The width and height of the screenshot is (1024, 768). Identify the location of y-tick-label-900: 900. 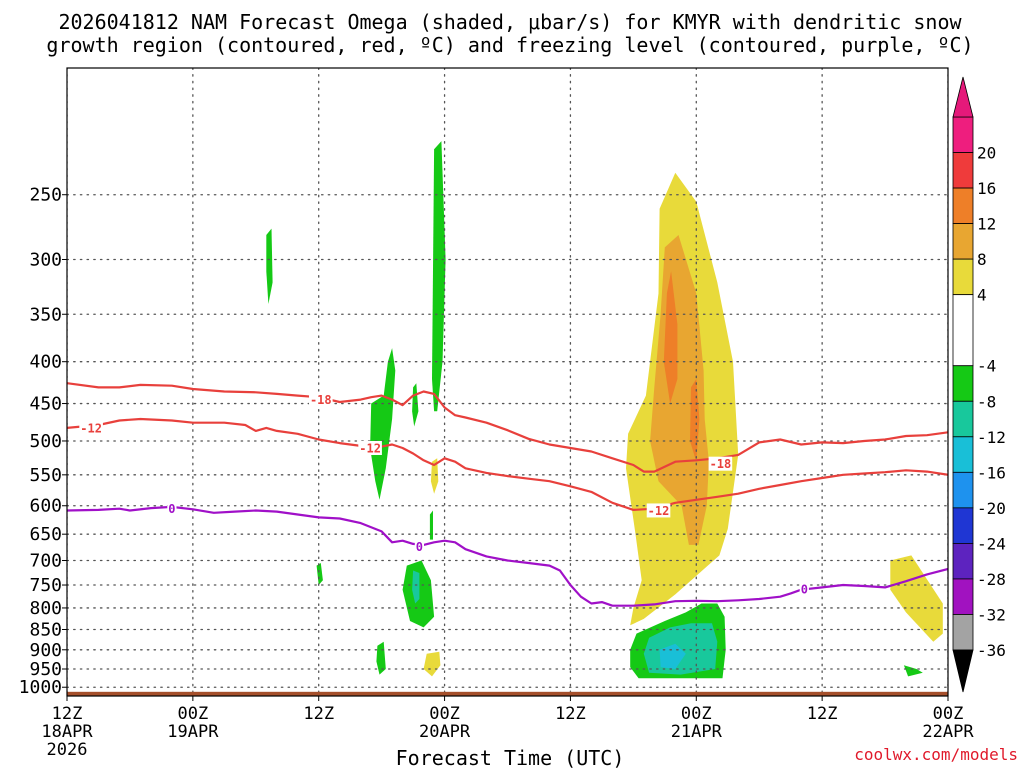
(45, 650).